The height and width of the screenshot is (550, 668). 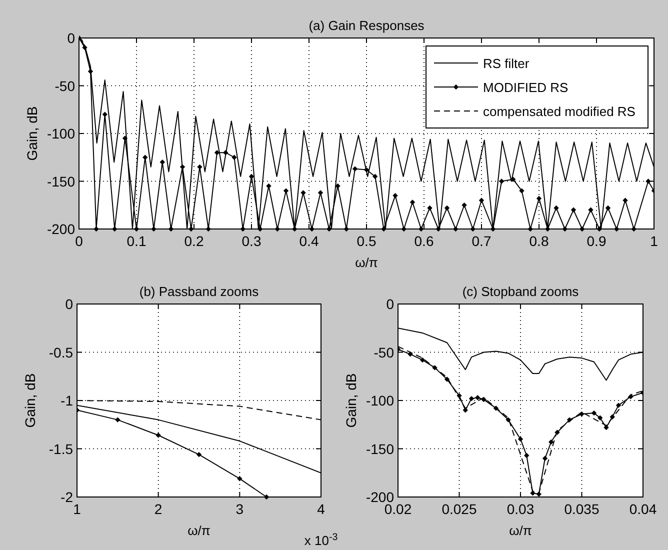 What do you see at coordinates (158, 509) in the screenshot?
I see `x-tick-label: 2` at bounding box center [158, 509].